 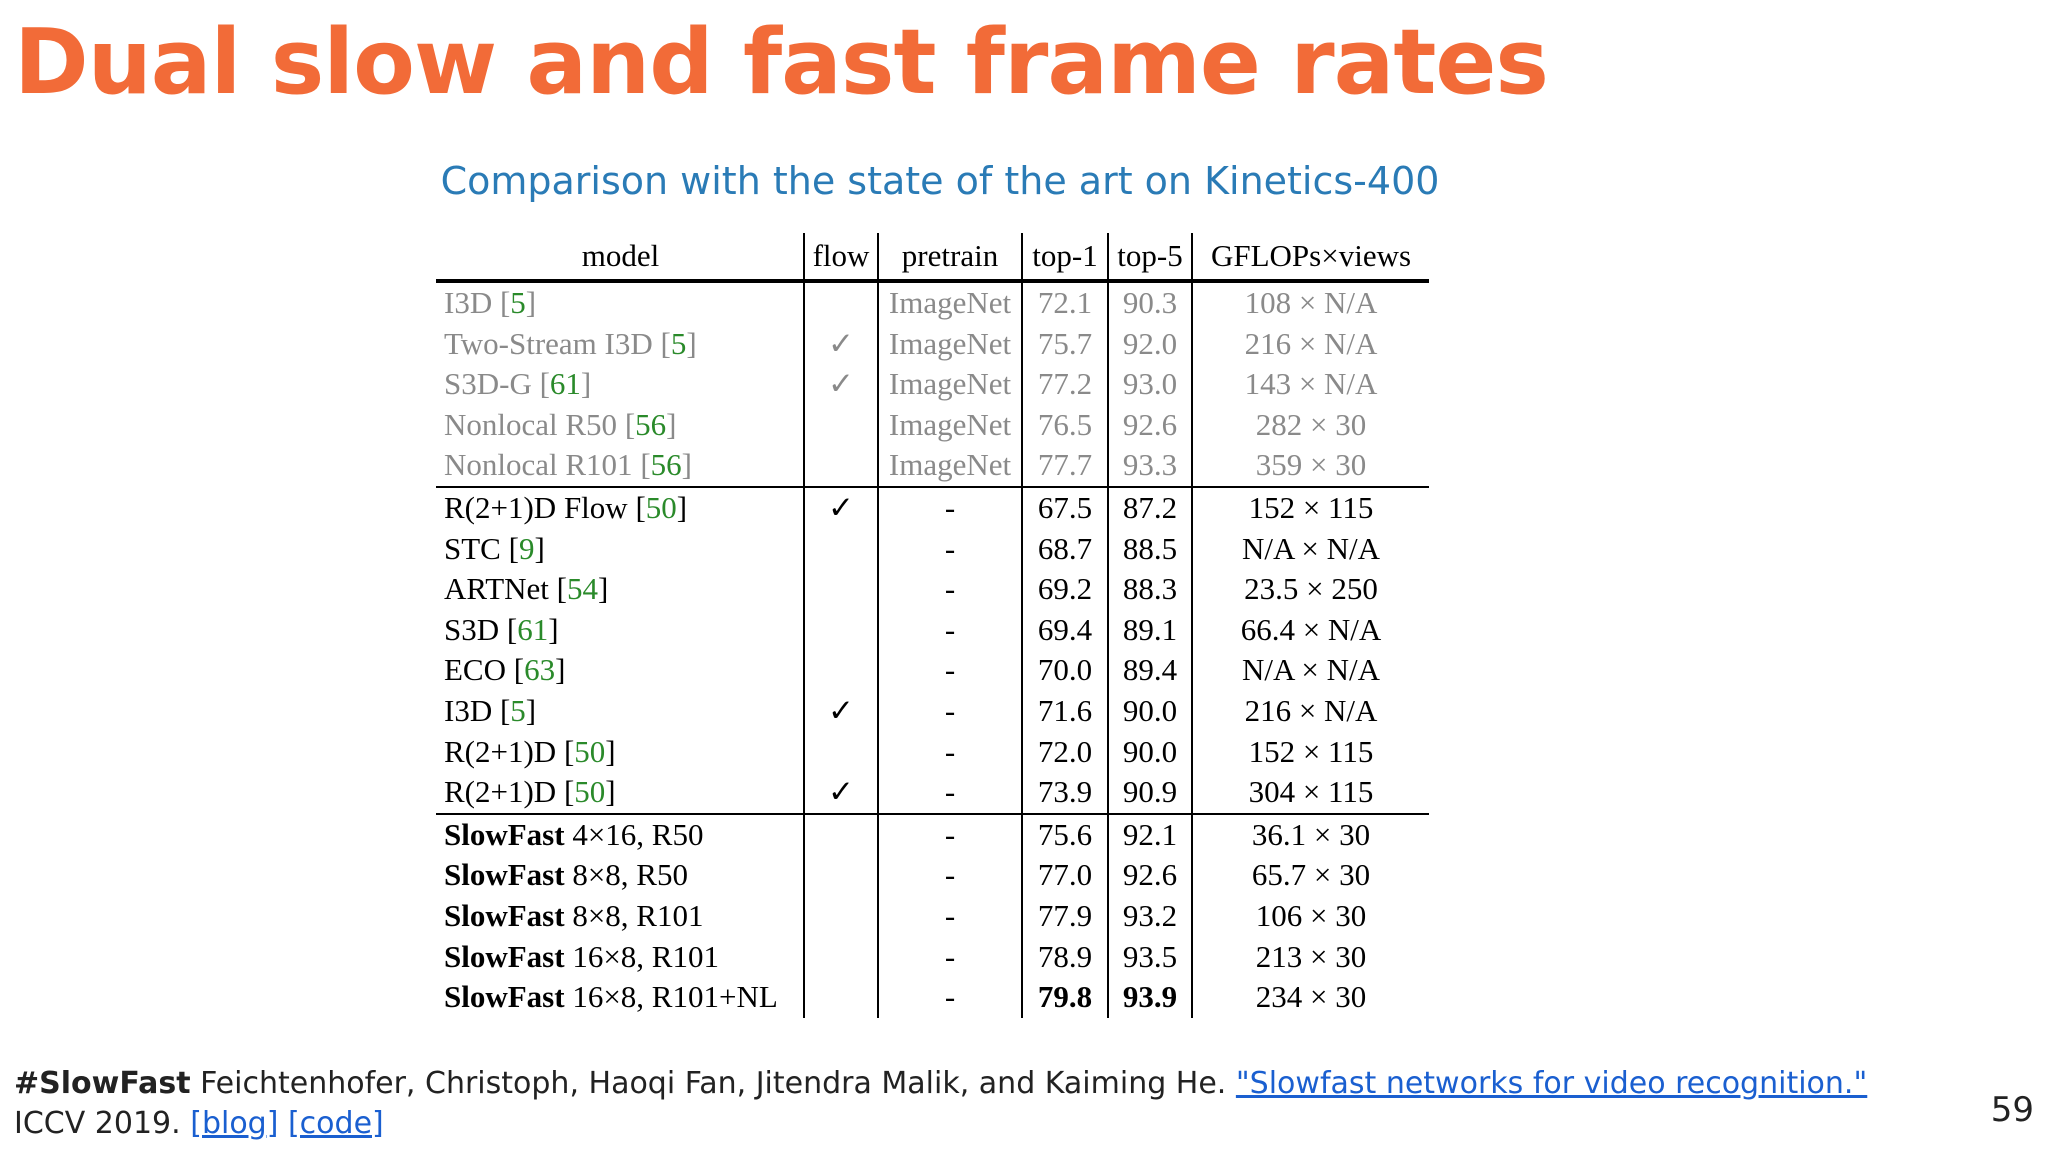 I want to click on model-config: 4×16, R50, so click(x=638, y=834).